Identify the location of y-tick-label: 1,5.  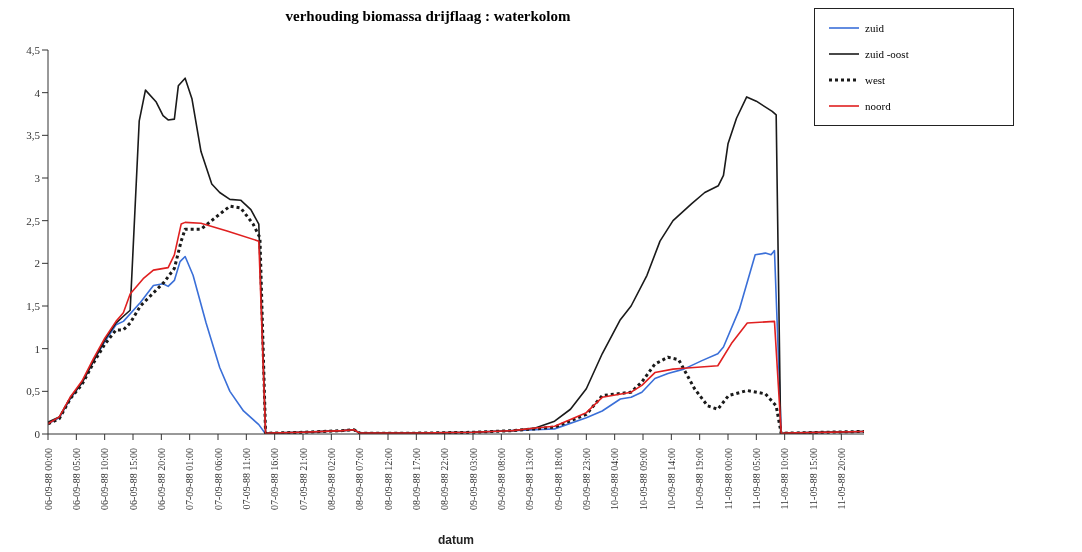
(33, 305).